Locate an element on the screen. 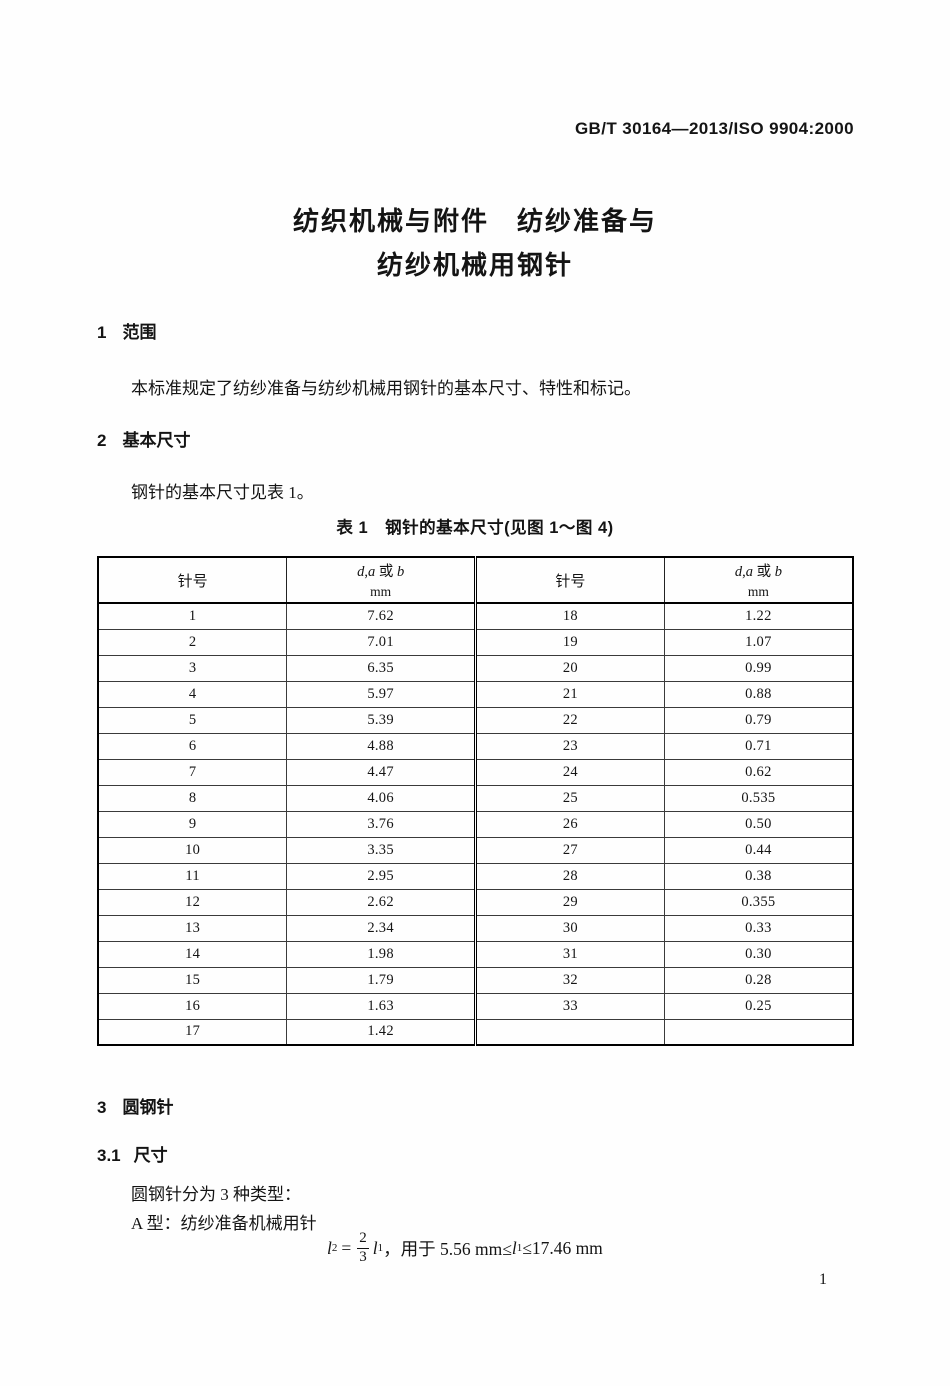 The width and height of the screenshot is (950, 1386). needle-number-cell: 8 is located at coordinates (192, 798).